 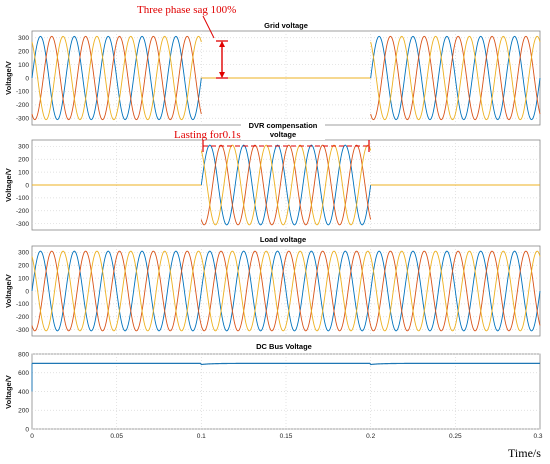 I want to click on annotation-duration: Lasting for0.1s, so click(x=272, y=140).